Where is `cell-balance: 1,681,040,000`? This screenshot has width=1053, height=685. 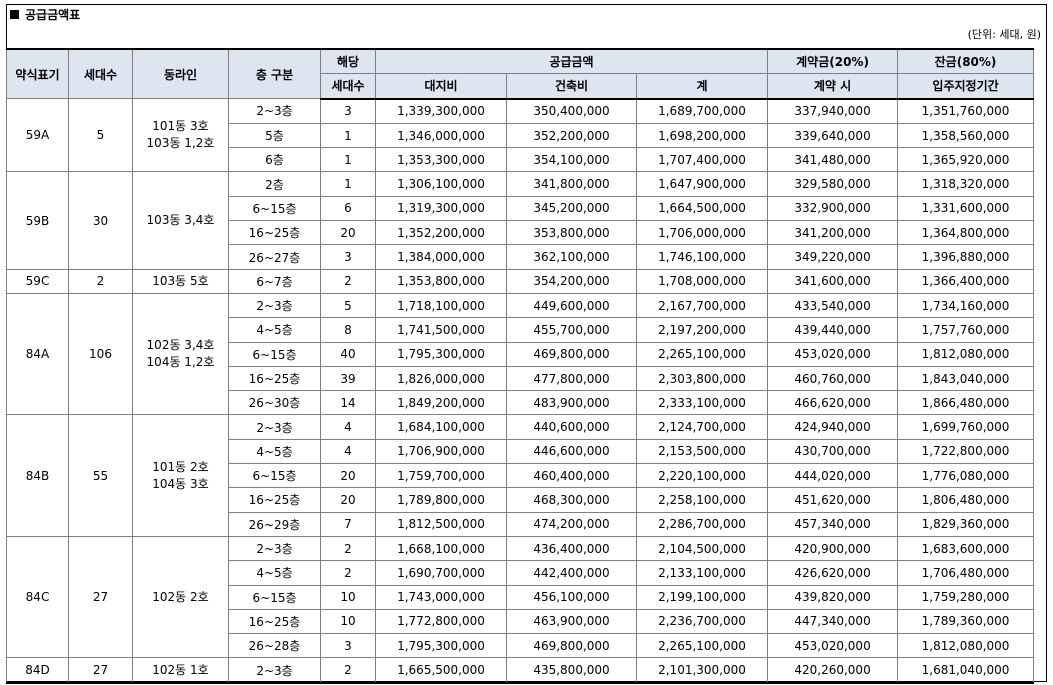 cell-balance: 1,681,040,000 is located at coordinates (966, 670).